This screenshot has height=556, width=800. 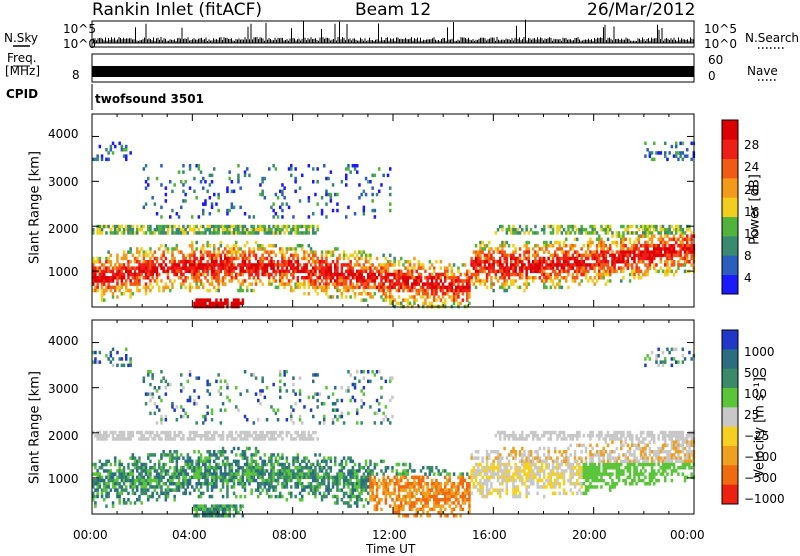 What do you see at coordinates (393, 31) in the screenshot?
I see `nsky-trace` at bounding box center [393, 31].